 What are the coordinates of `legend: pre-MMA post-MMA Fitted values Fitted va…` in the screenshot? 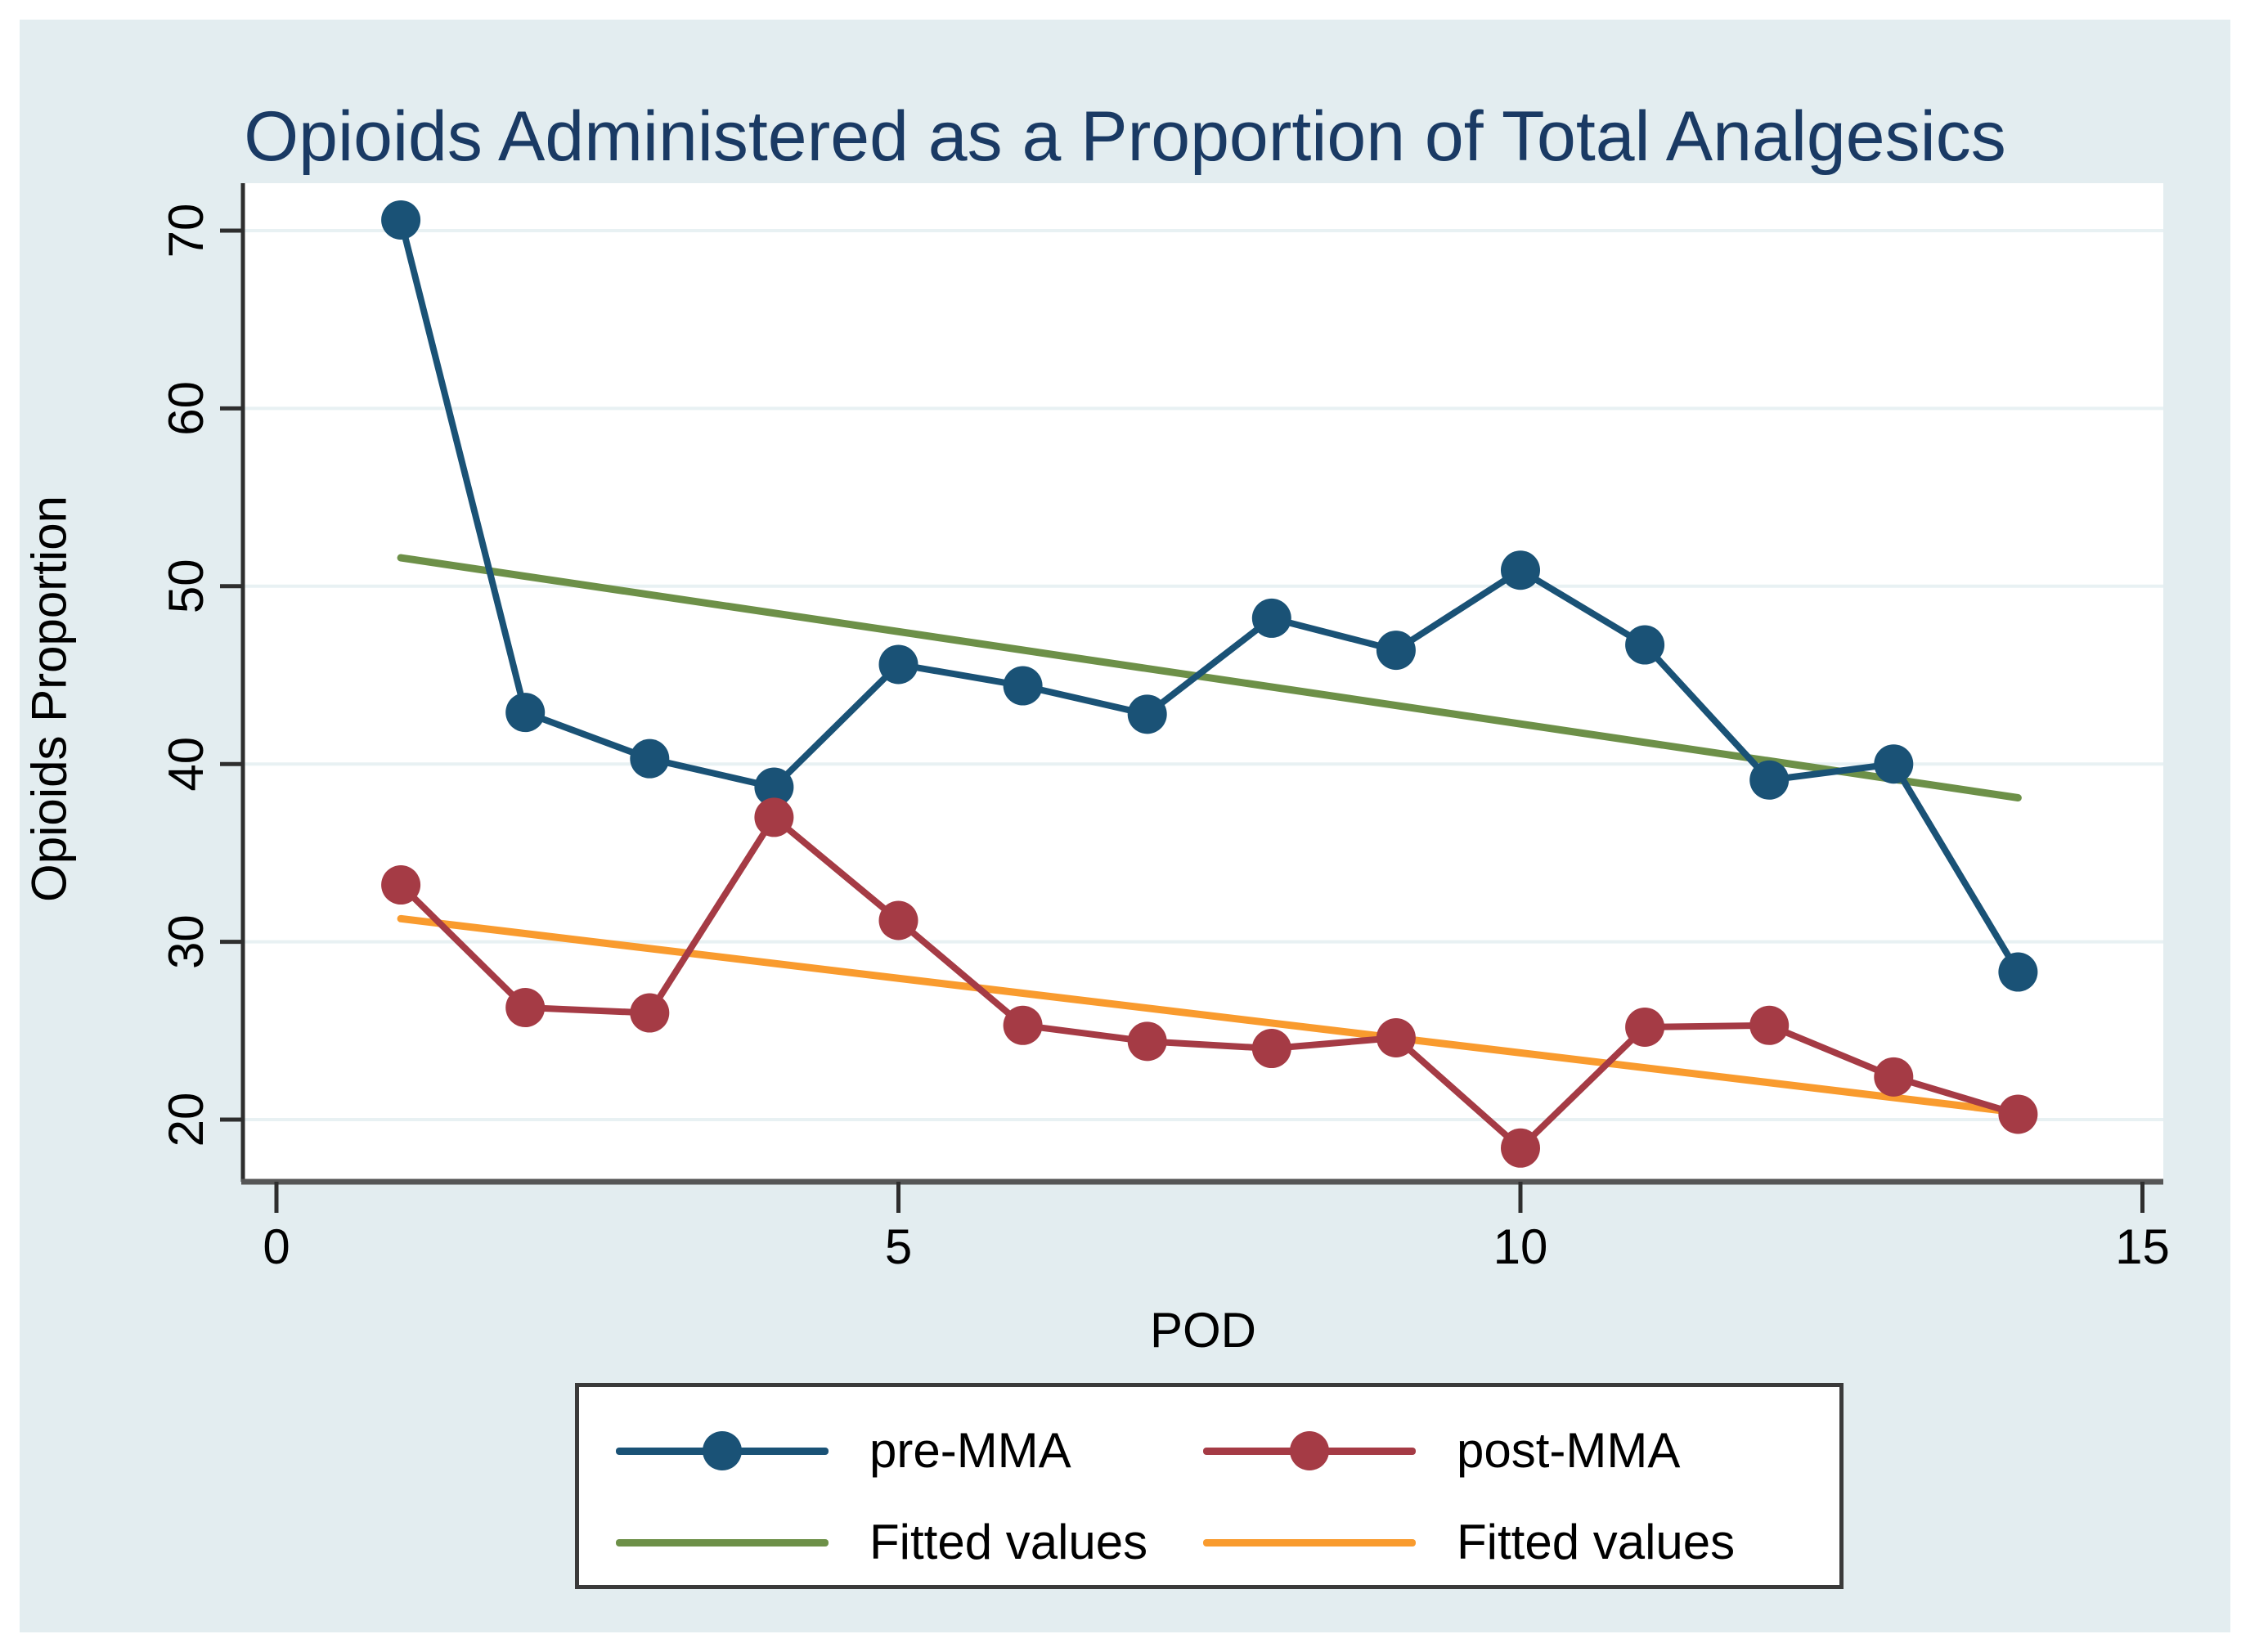 It's located at (1209, 1486).